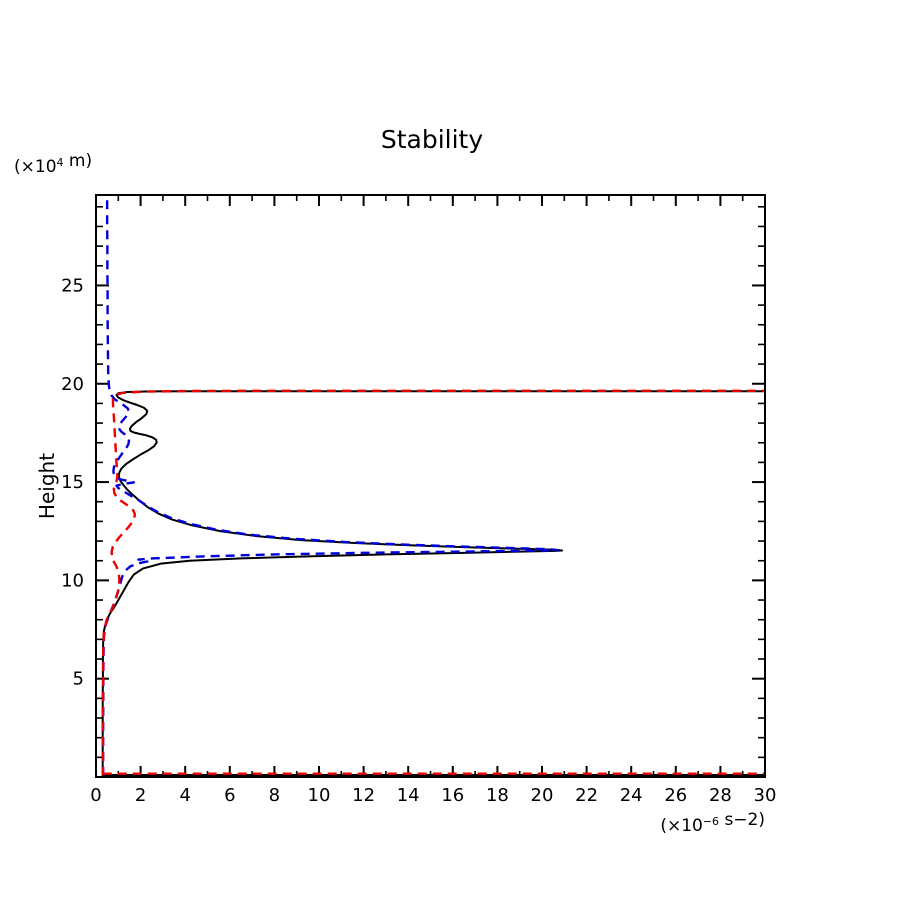 Image resolution: width=904 pixels, height=904 pixels. I want to click on x-tick-label: 0, so click(95, 795).